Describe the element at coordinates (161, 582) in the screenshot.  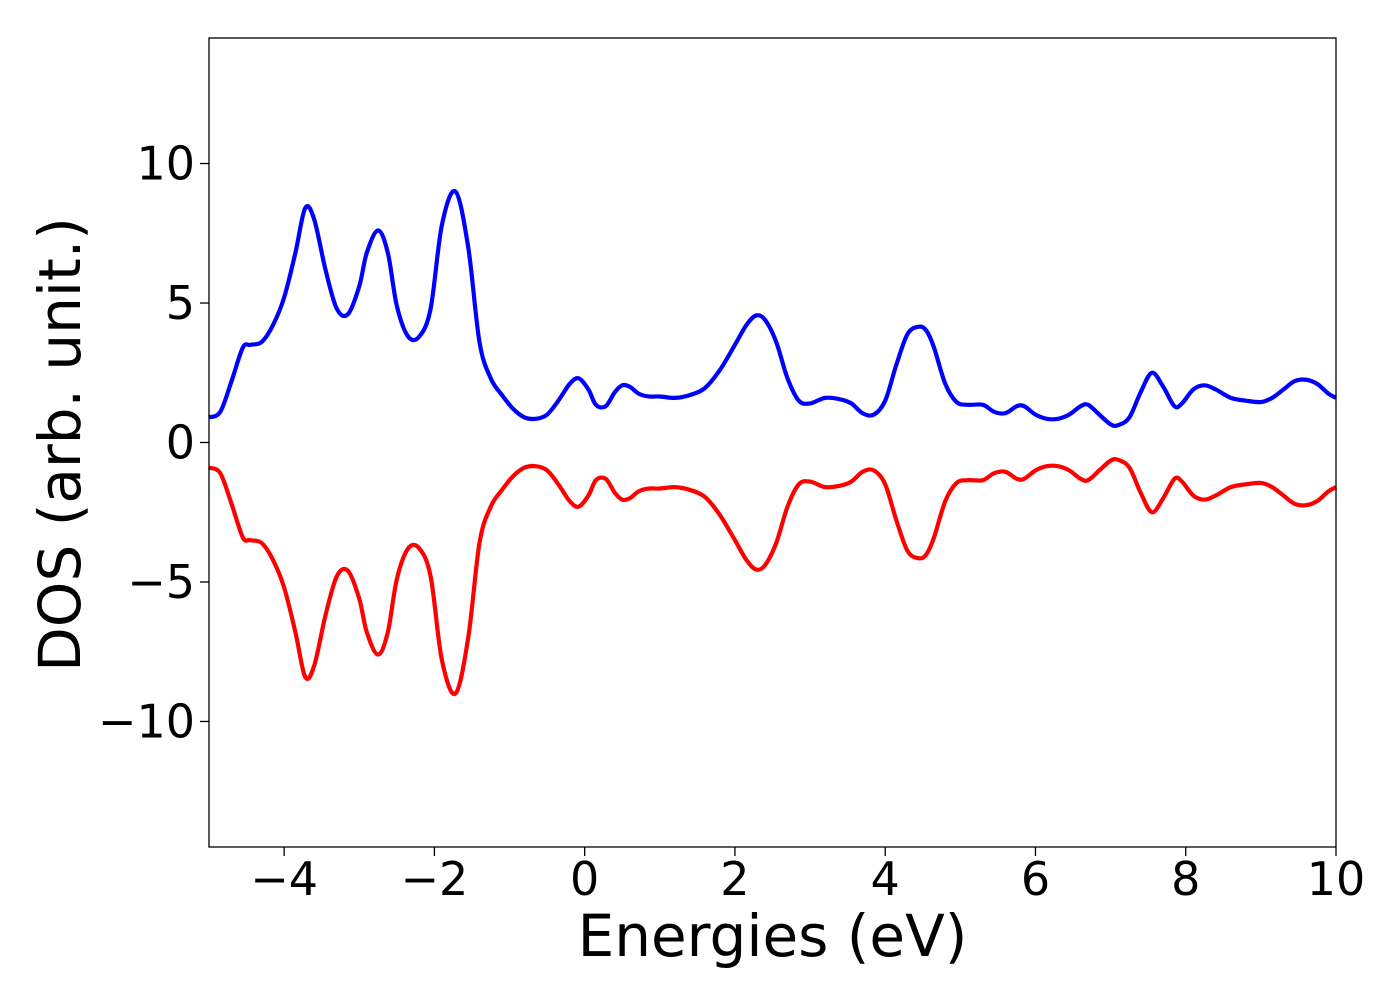
I see `y-tick-label: −5` at that location.